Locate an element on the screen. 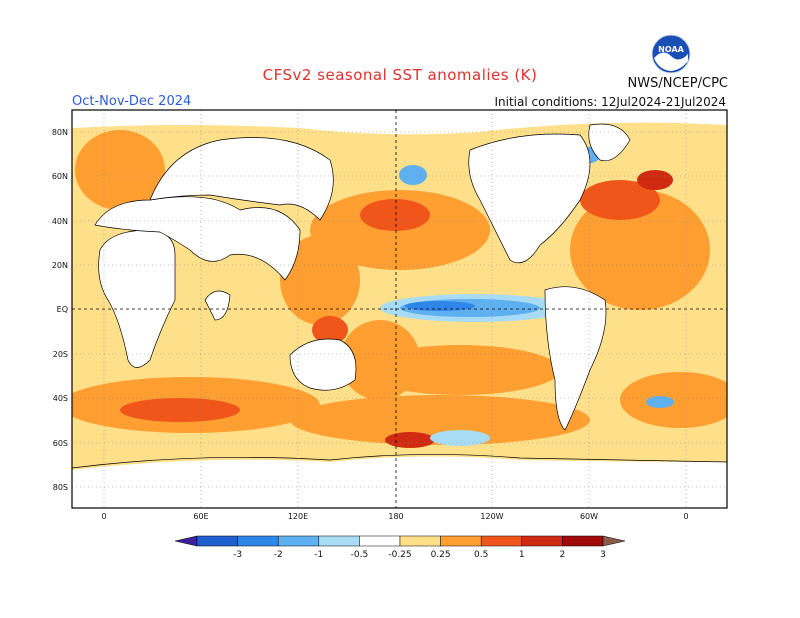 The image size is (800, 618). latitude-labels: 80N 60N 40N 20N EQ 20S 40S 60S 80S is located at coordinates (60, 310).